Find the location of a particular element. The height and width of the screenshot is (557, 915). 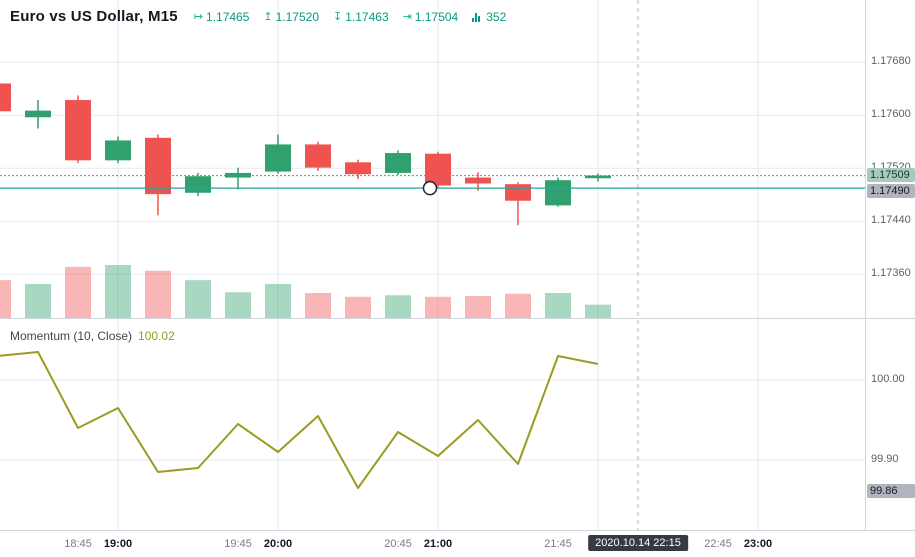

time-label: 23:00 is located at coordinates (758, 544).